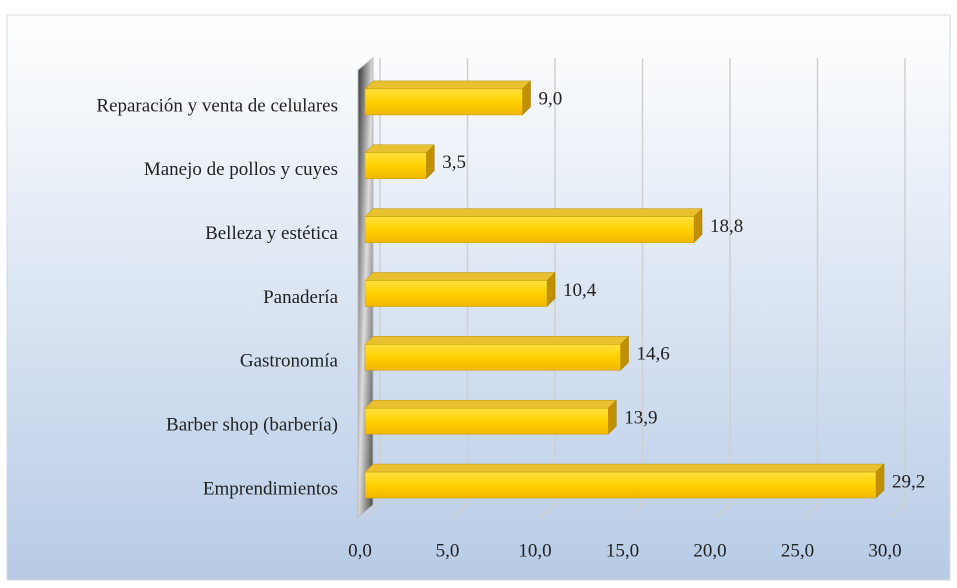 The width and height of the screenshot is (957, 588). What do you see at coordinates (271, 233) in the screenshot?
I see `y-tick-label: Belleza y estética` at bounding box center [271, 233].